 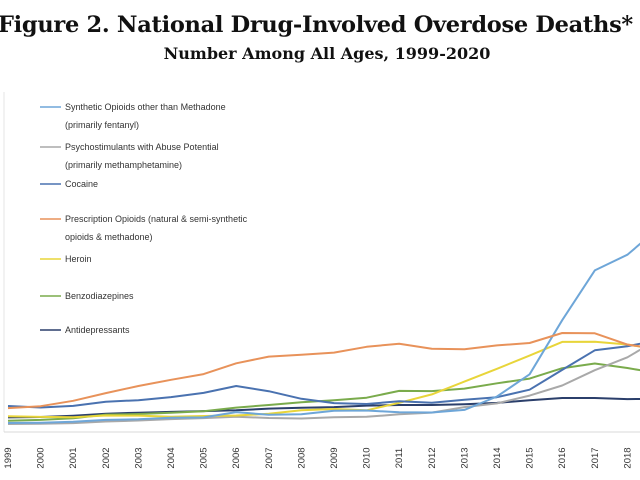 What do you see at coordinates (142, 147) in the screenshot?
I see `legend-label-1: Psychostimulants with Abuse Potential` at bounding box center [142, 147].